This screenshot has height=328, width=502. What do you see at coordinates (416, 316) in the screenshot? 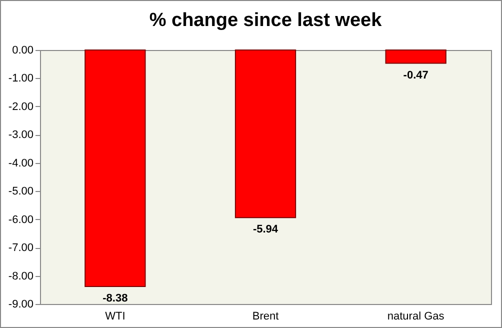
I see `x-tick-label: natural Gas` at bounding box center [416, 316].